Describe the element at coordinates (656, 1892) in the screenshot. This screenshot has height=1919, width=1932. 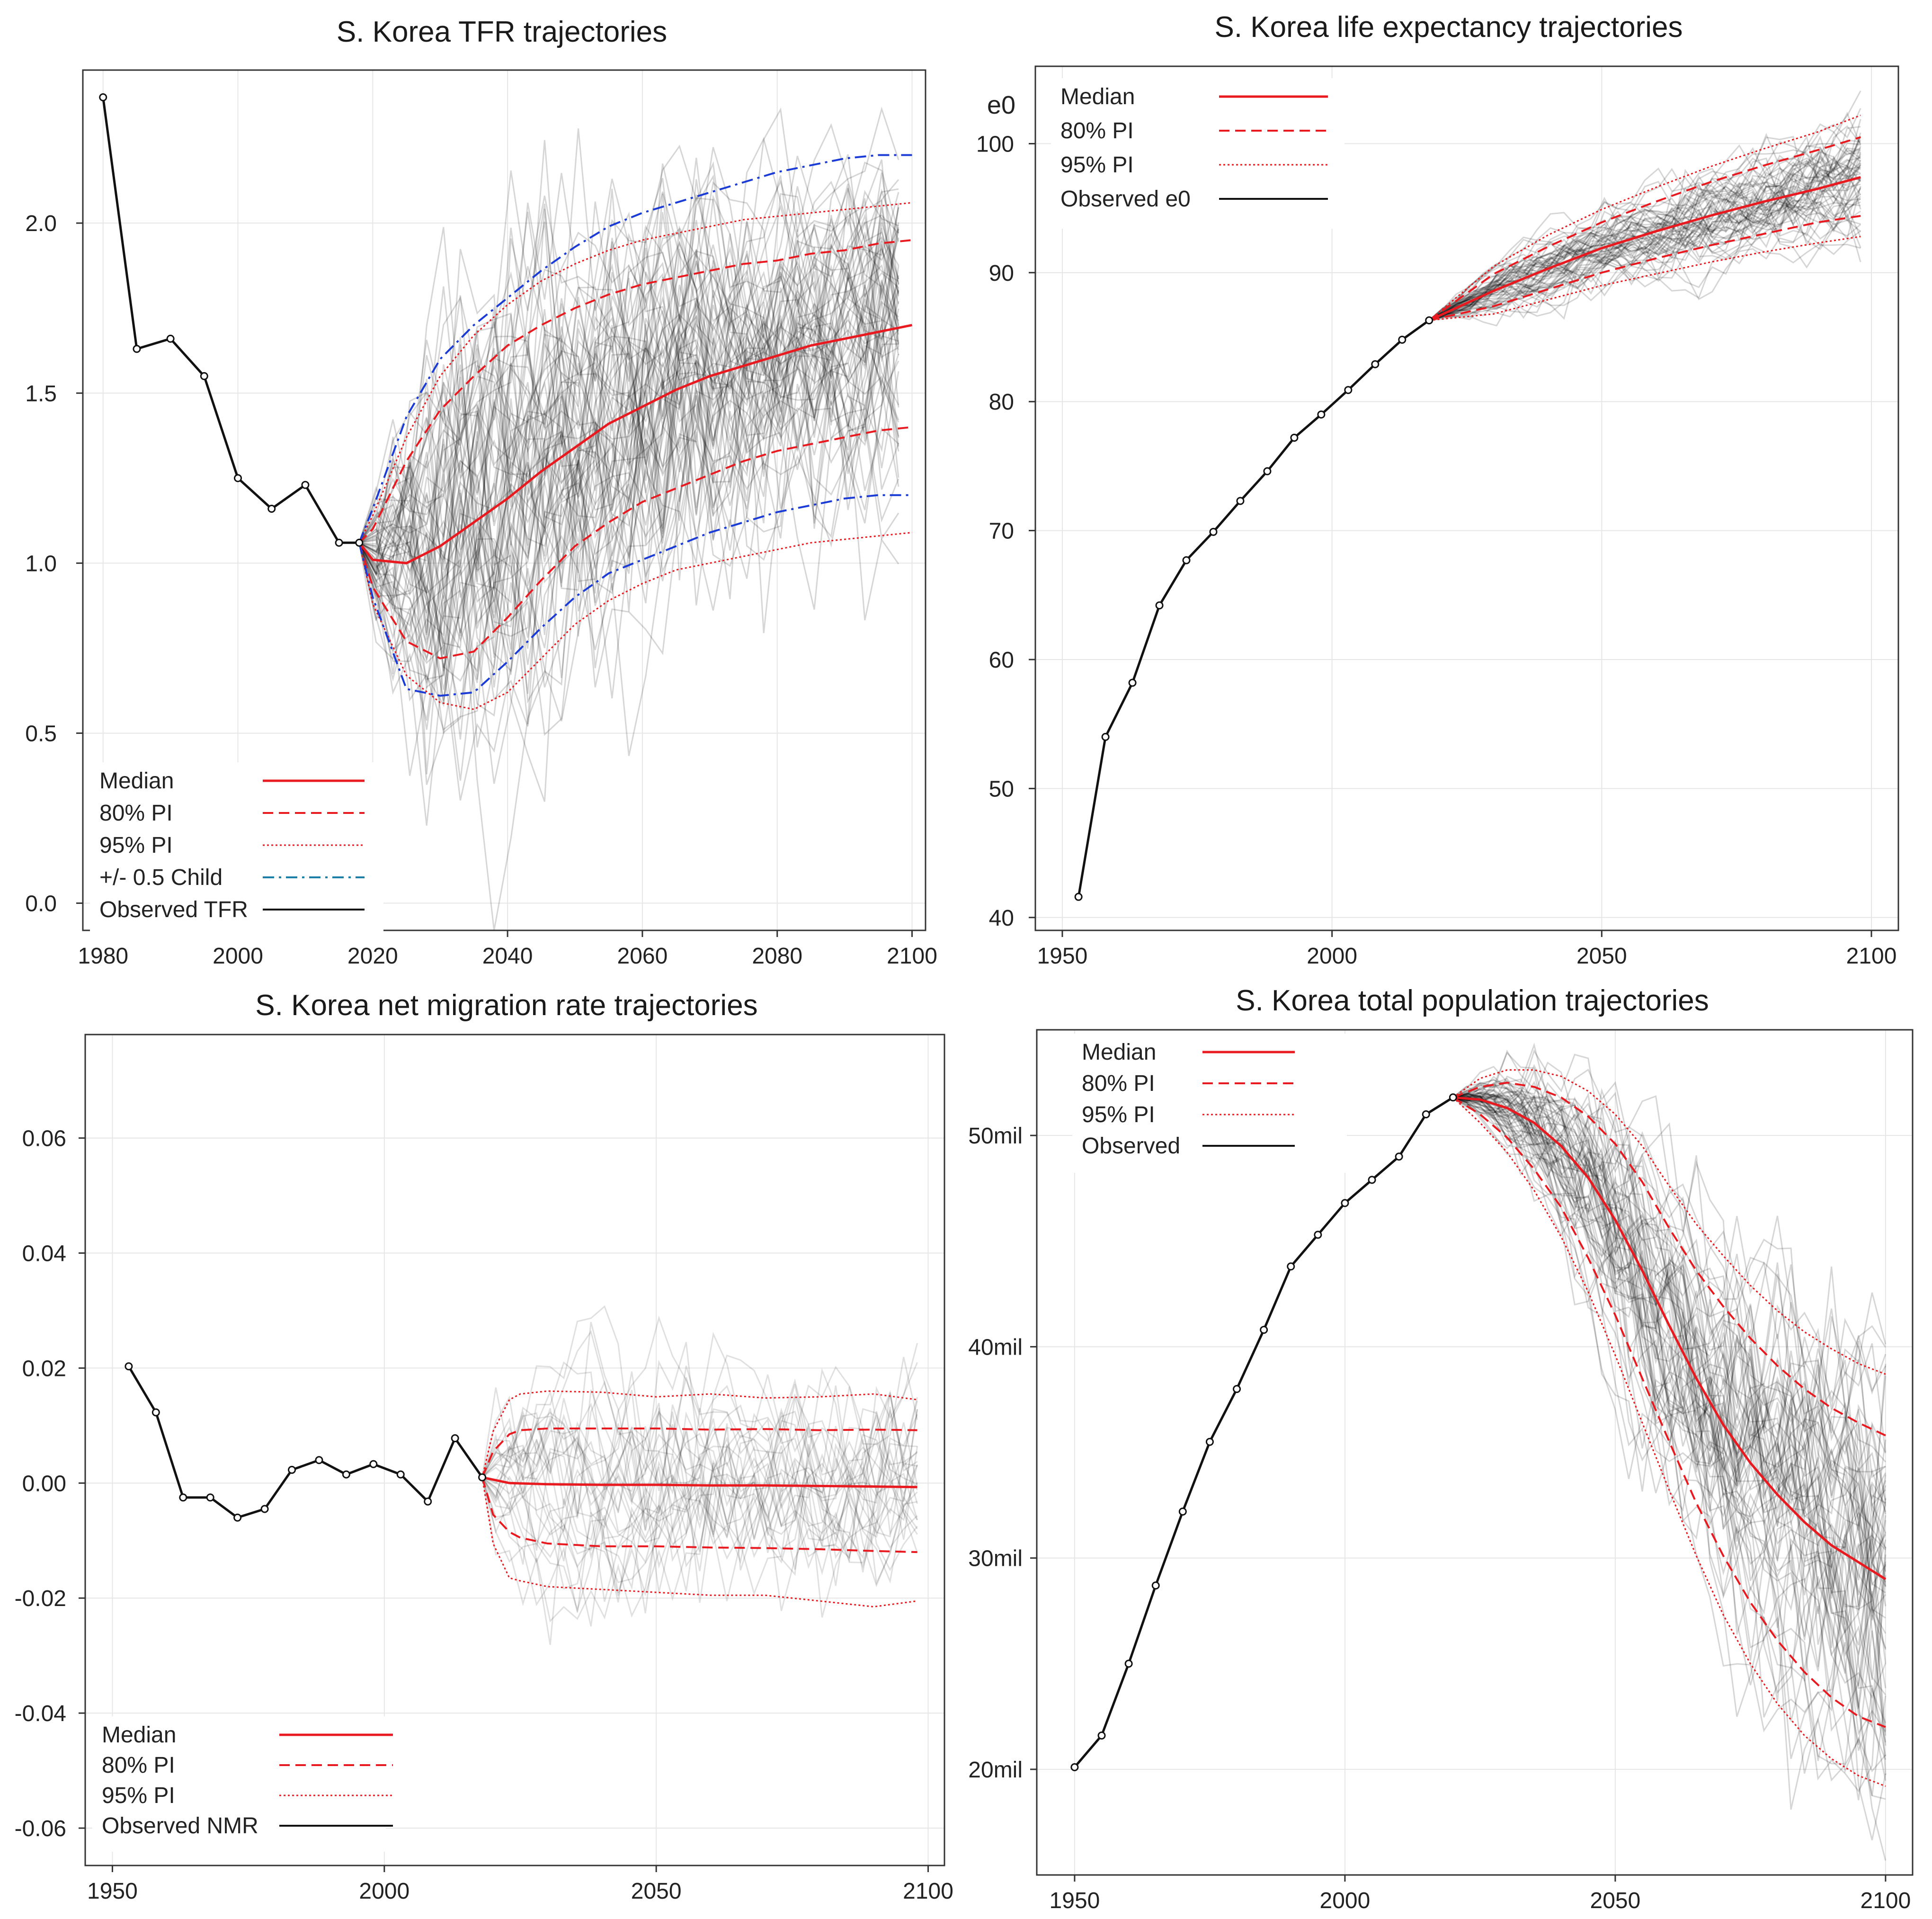
I see `x-tick-label: 2050` at that location.